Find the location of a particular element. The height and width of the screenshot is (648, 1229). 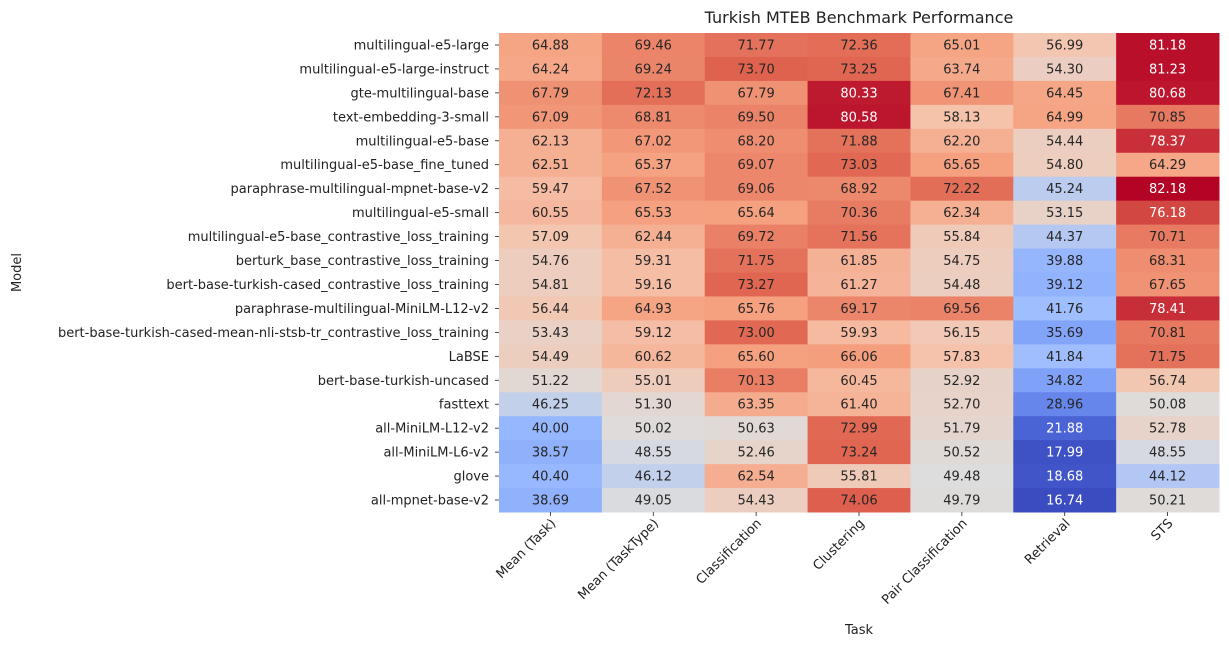

cell-value-label: 64.93 is located at coordinates (653, 309).